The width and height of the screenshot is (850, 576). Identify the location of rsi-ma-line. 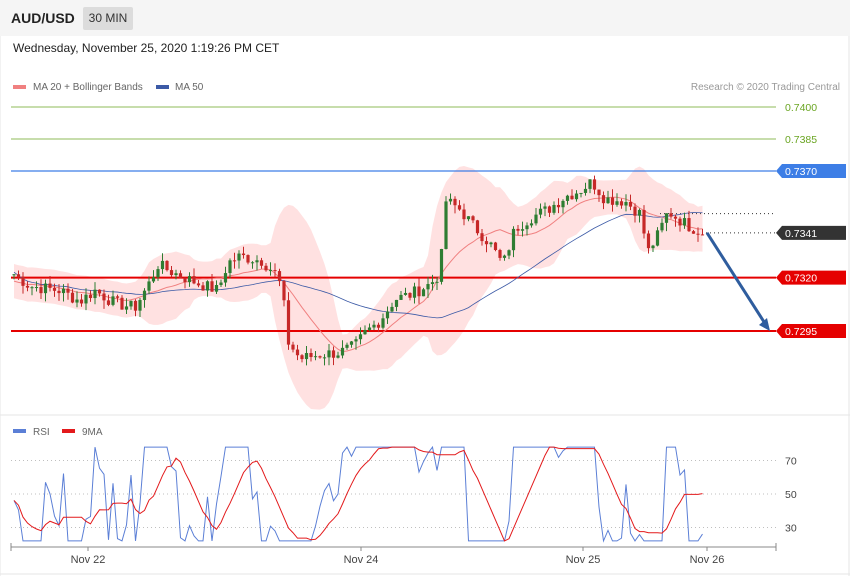
(358, 494).